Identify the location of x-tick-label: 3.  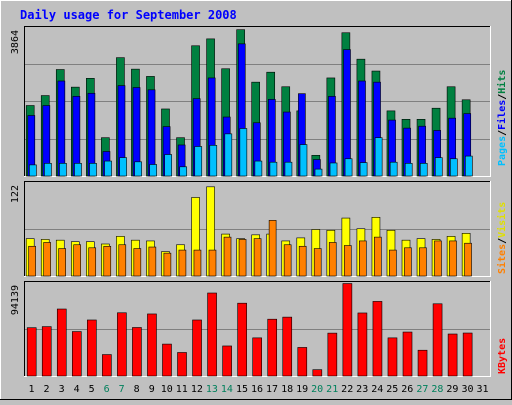
(62, 389).